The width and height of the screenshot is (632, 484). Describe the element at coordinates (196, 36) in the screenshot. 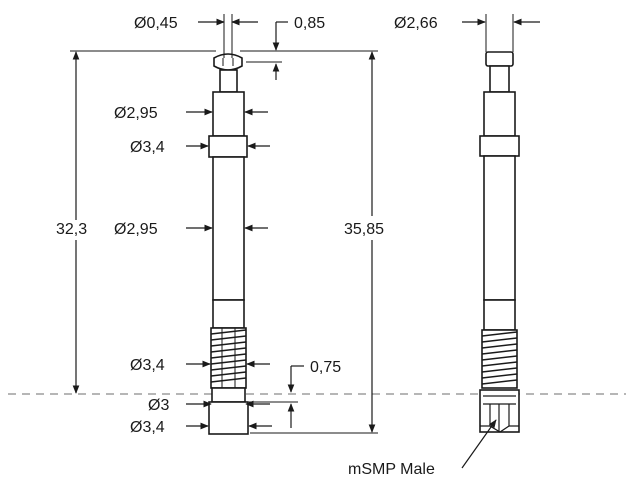

I see `dimension-tip-diameter: Ø0,45` at that location.